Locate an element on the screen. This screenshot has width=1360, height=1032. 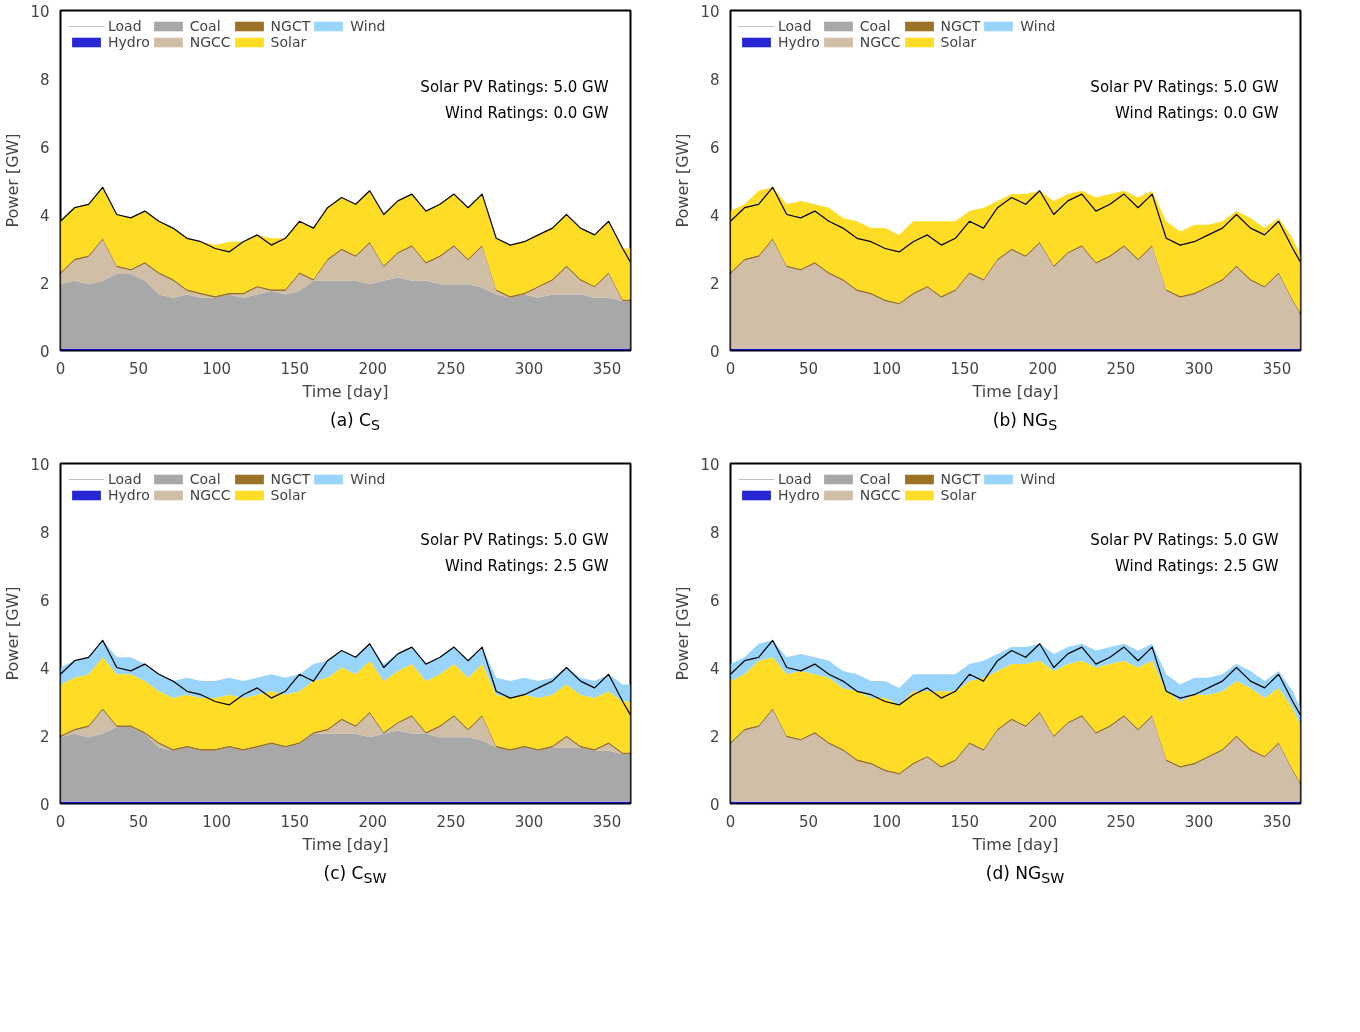
text: (c) C$_{SW}$ is located at coordinates (355, 875).